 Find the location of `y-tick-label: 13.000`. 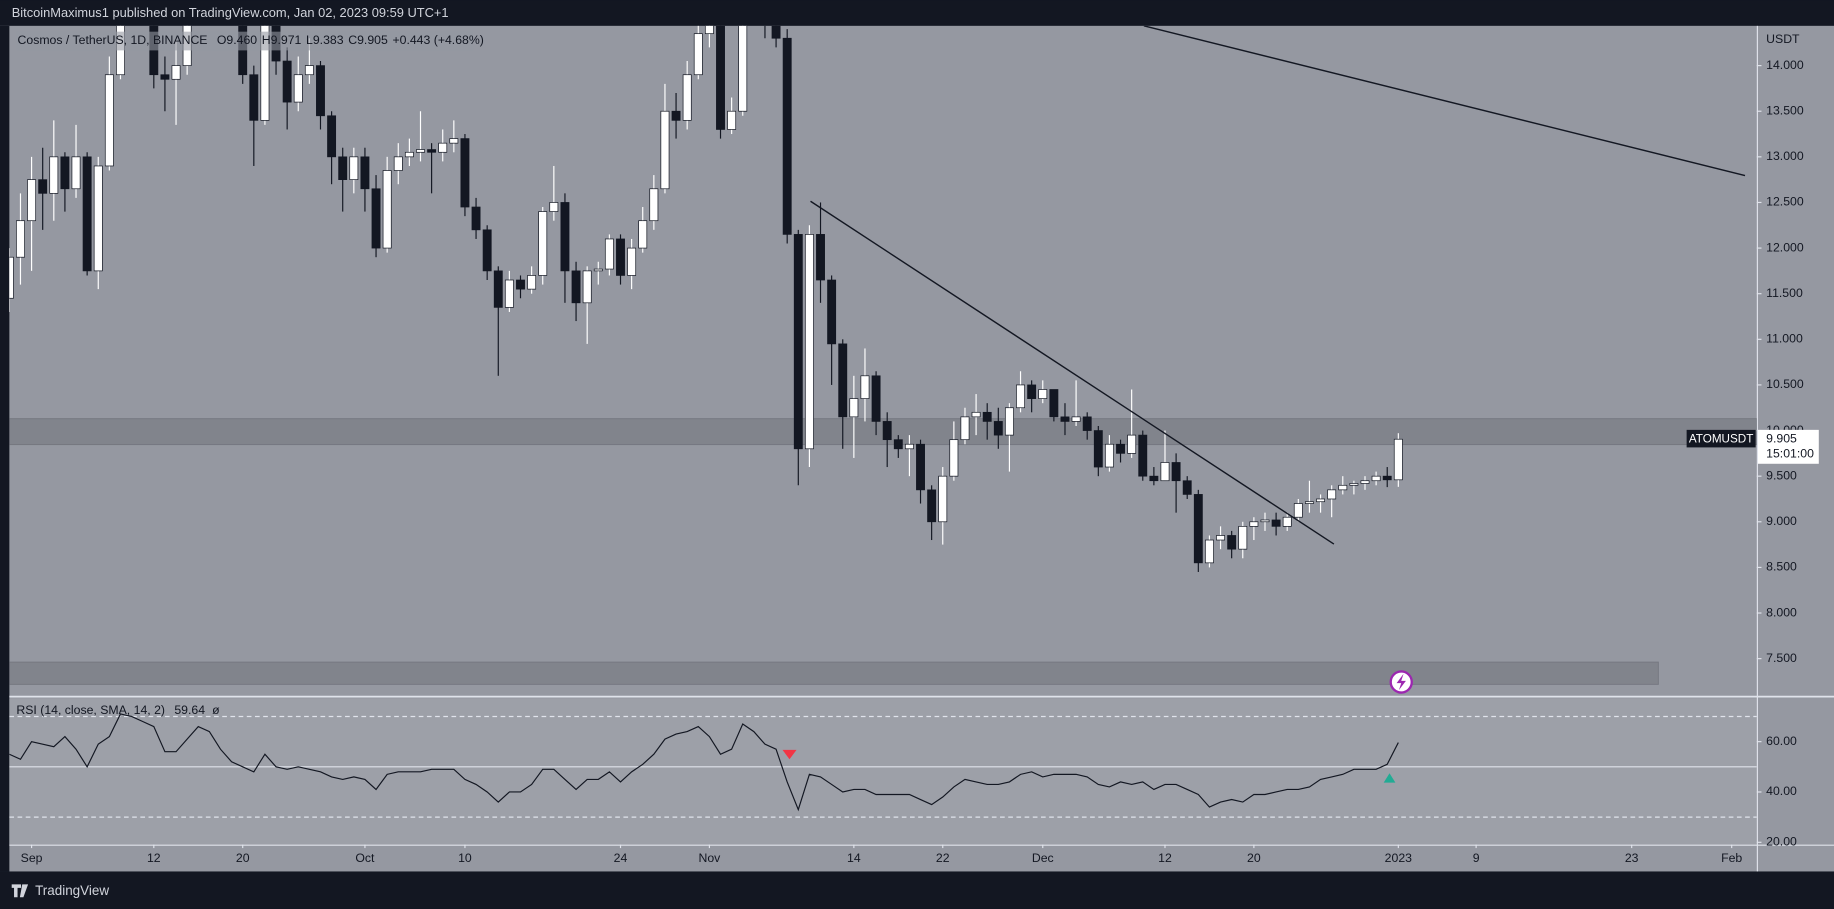

y-tick-label: 13.000 is located at coordinates (1785, 156).